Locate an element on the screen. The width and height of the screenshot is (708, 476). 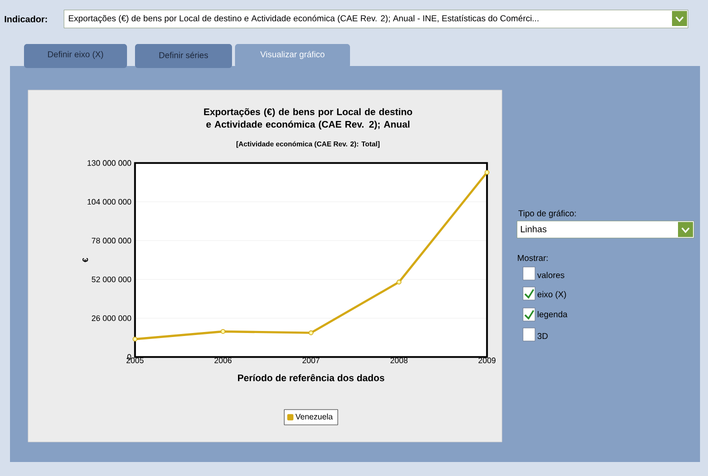
x-tick-label: 2009 is located at coordinates (487, 361).